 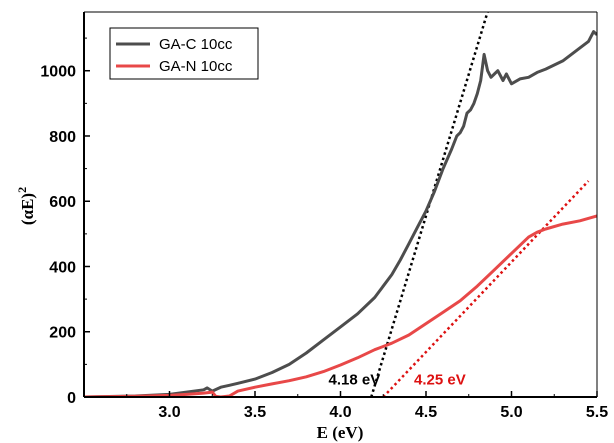 What do you see at coordinates (62, 333) in the screenshot?
I see `y-tick-label: 200` at bounding box center [62, 333].